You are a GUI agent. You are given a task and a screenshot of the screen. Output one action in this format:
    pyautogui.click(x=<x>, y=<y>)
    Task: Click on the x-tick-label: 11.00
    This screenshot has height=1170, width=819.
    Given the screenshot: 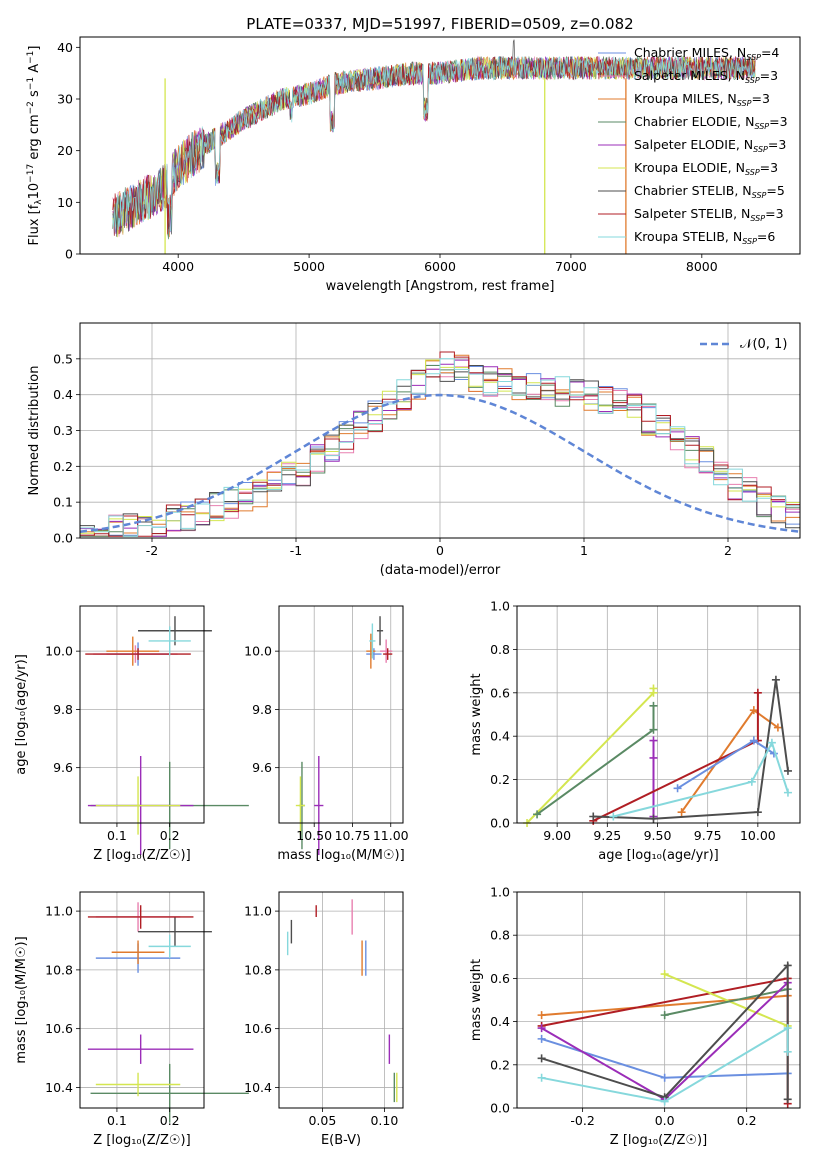 What is the action you would take?
    pyautogui.click(x=391, y=835)
    